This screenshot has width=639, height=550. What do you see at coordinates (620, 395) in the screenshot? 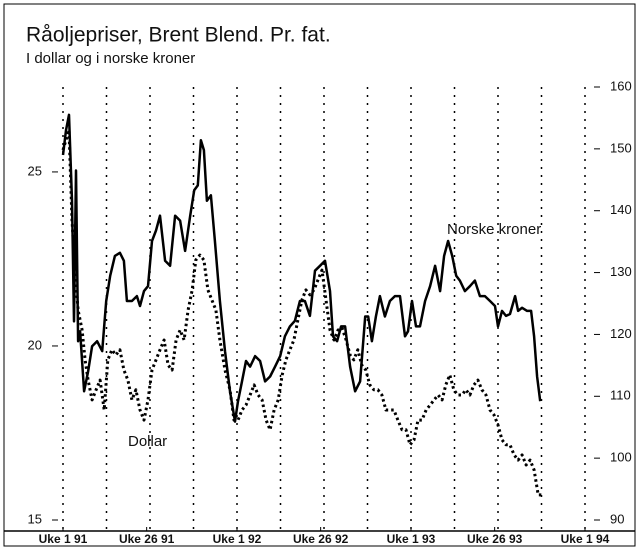
I see `y2-tick-label: 110` at bounding box center [620, 395].